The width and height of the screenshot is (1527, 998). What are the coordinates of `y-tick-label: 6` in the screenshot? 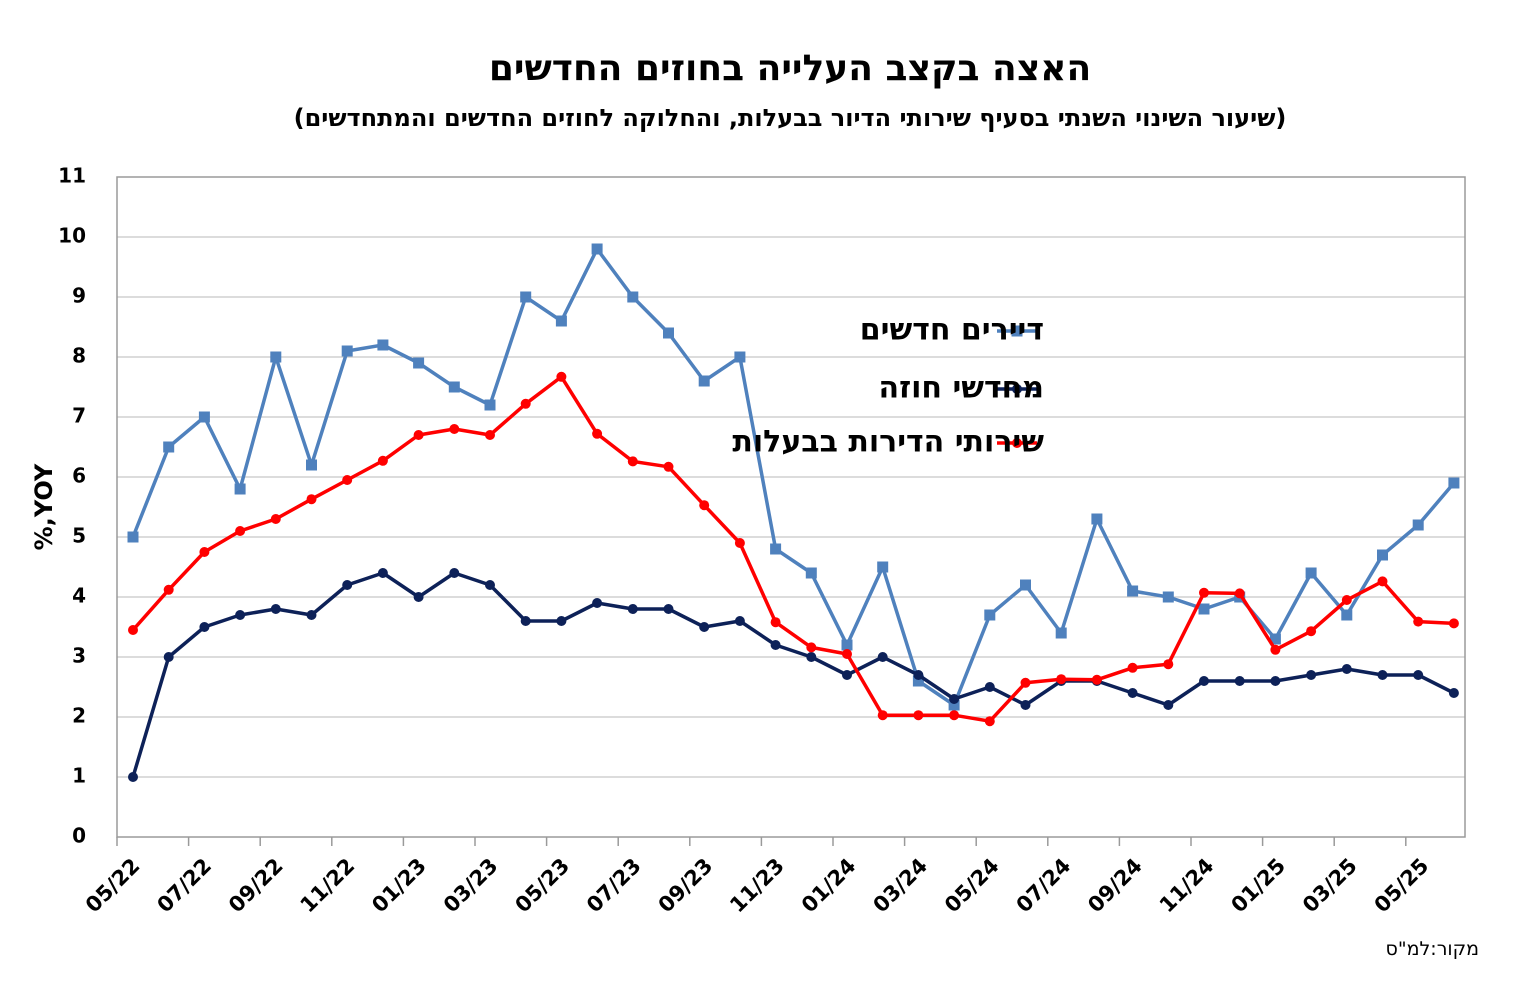 It's located at (79, 476).